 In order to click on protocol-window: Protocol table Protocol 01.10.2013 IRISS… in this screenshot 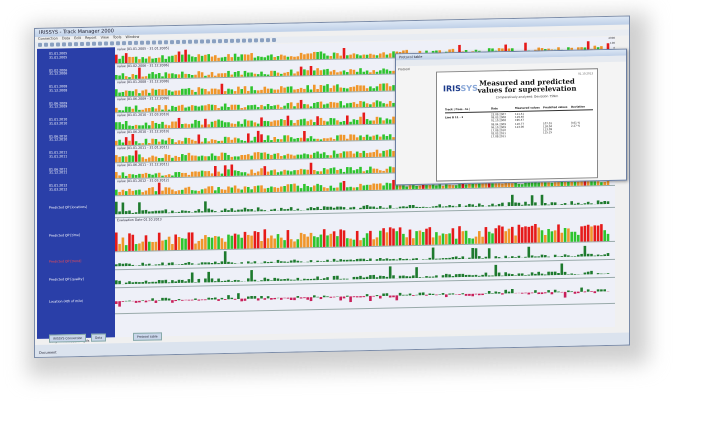, I will do `click(511, 117)`.